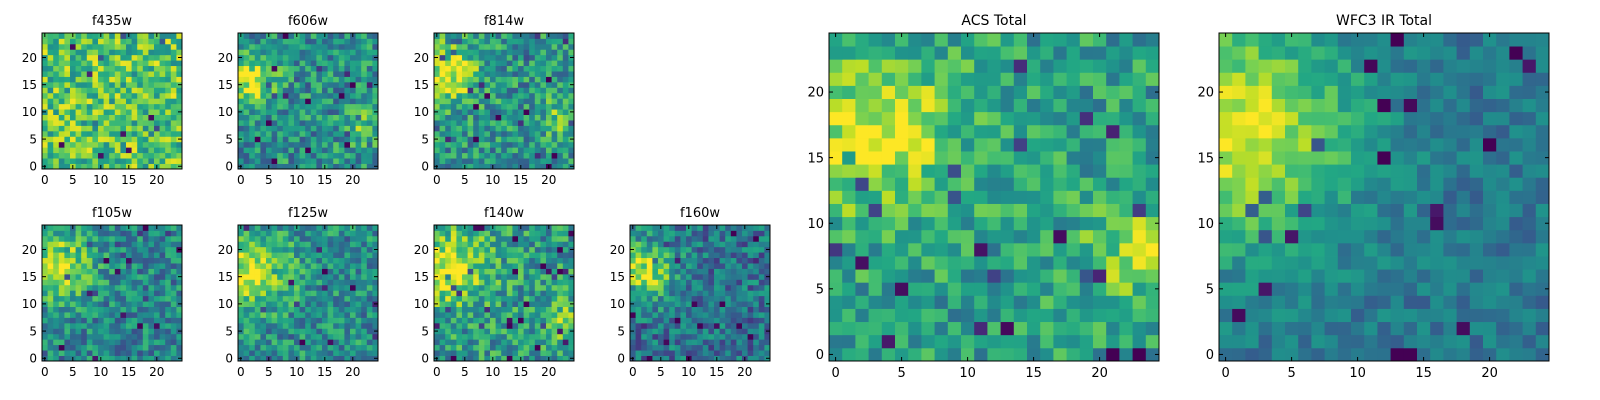 The image size is (1600, 400). I want to click on y-tick-label: 15, so click(29, 85).